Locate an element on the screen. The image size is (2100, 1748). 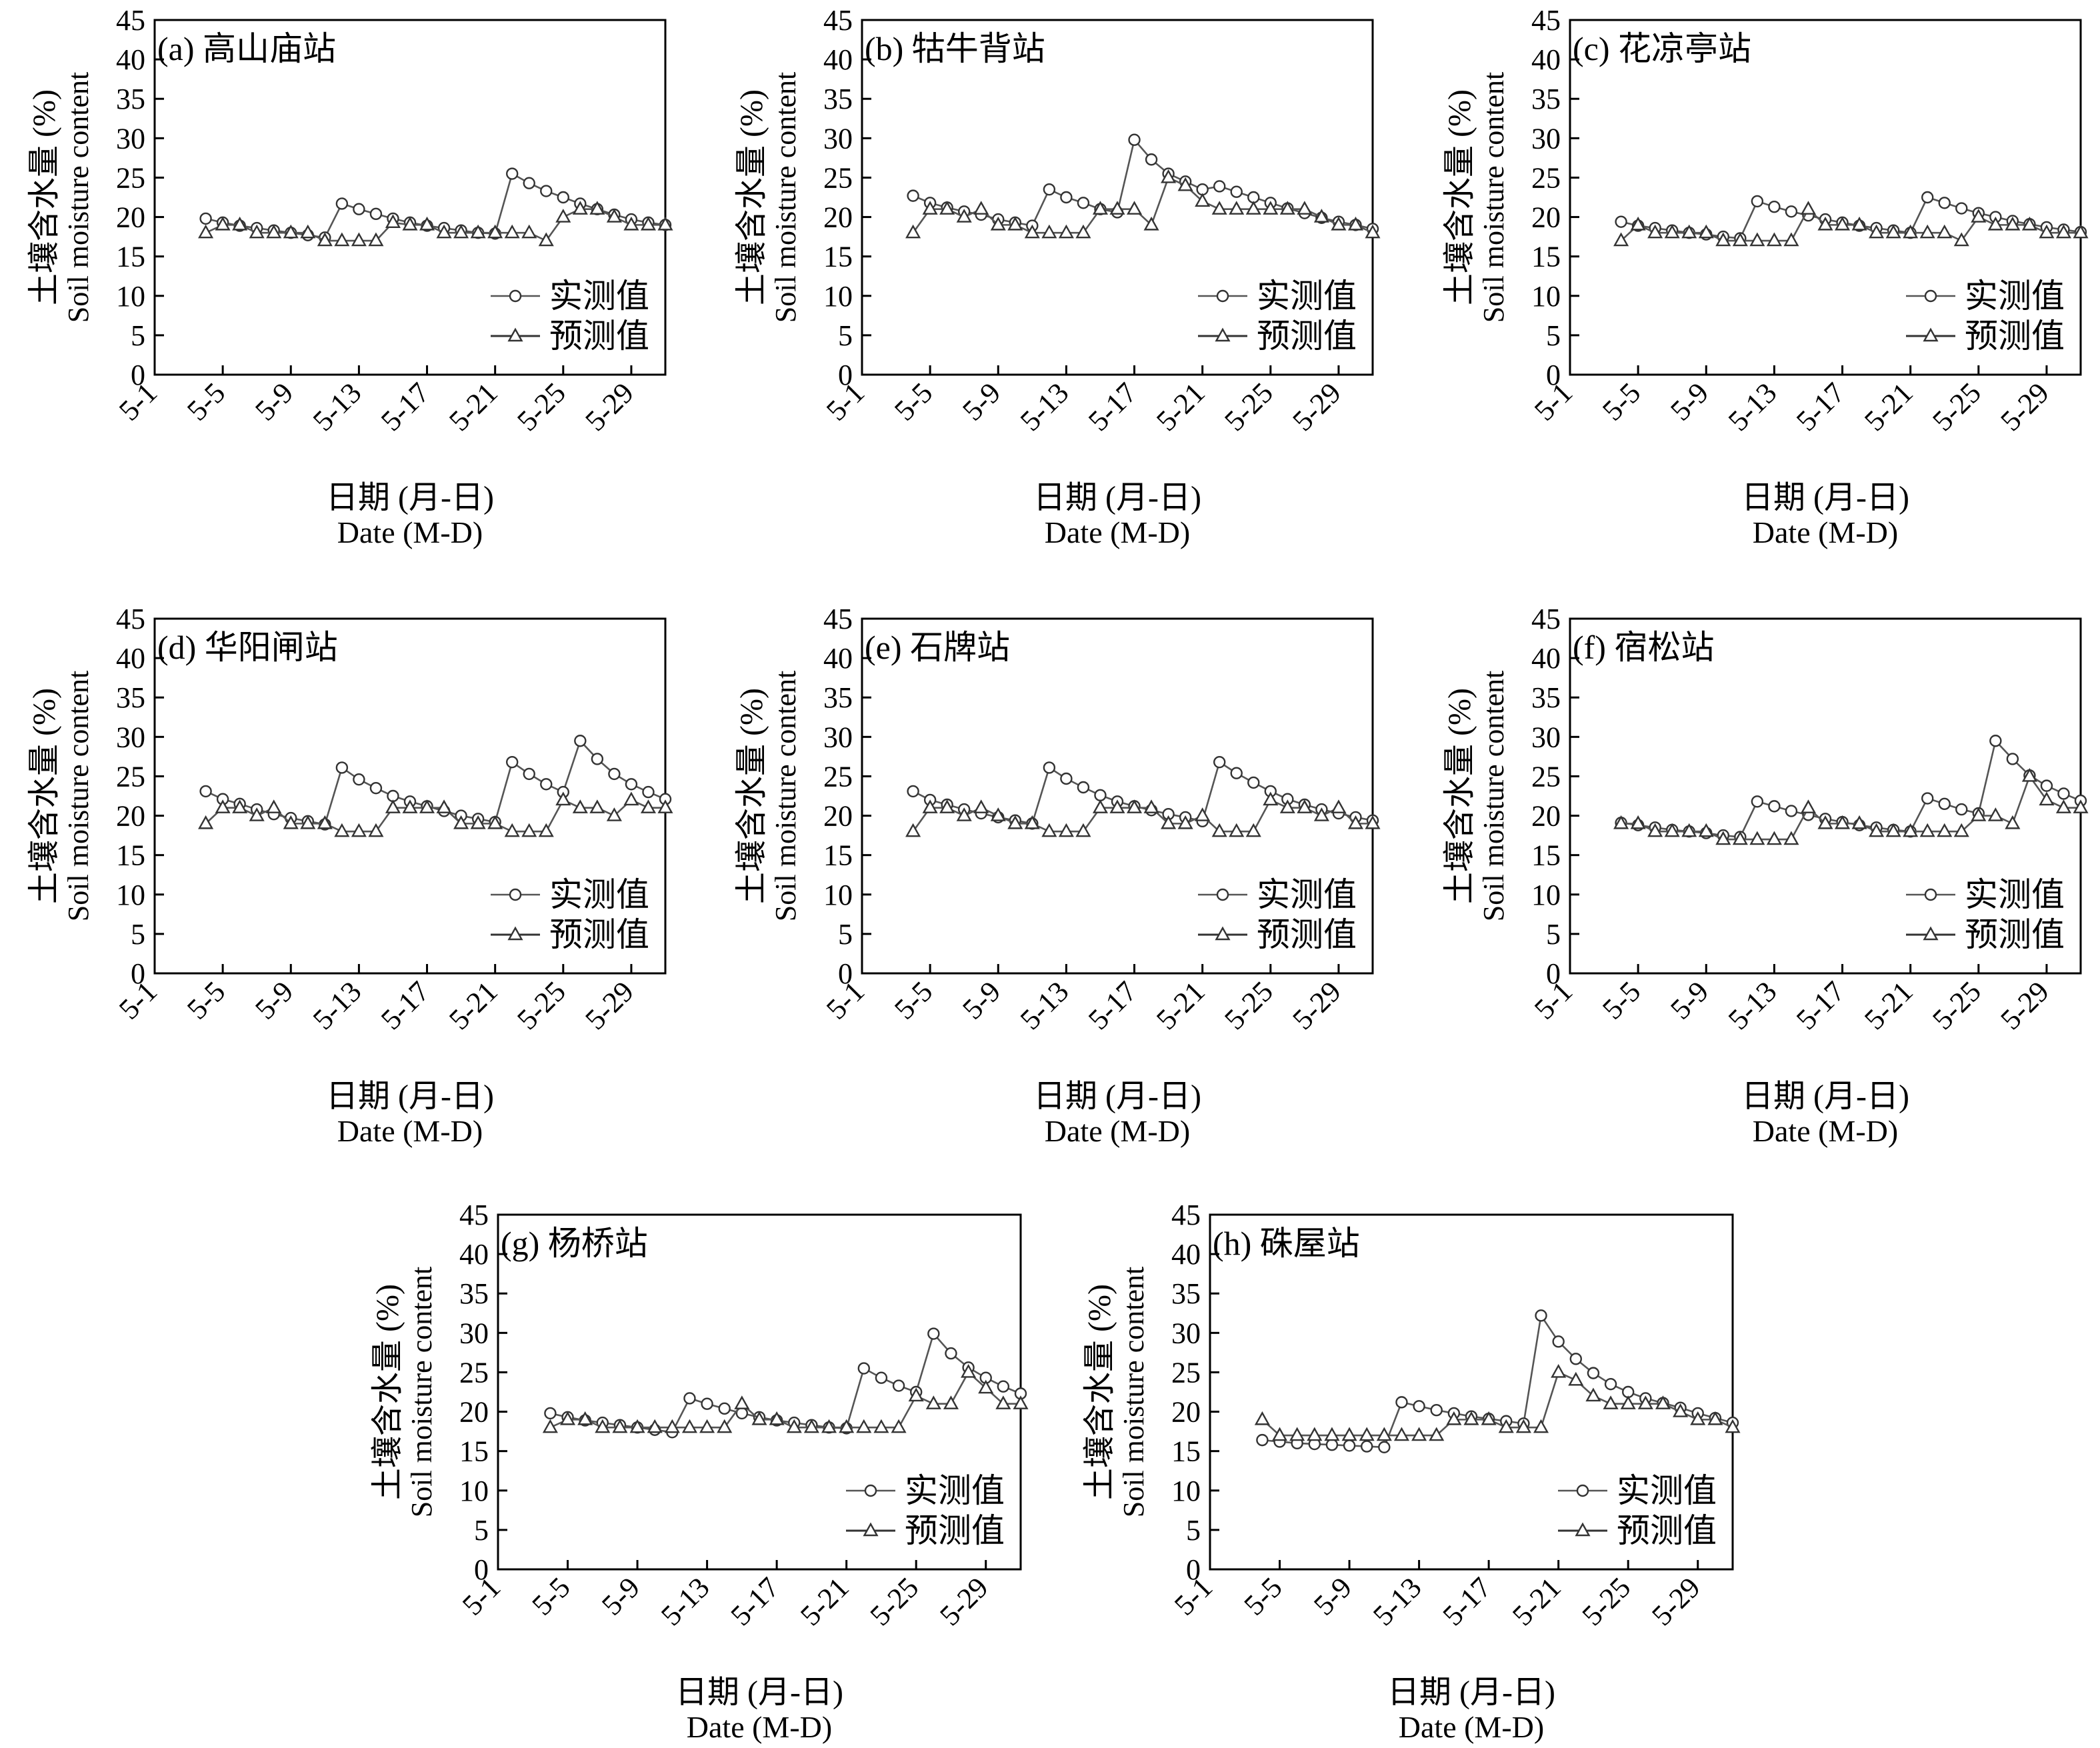
y-tick-label: 15 is located at coordinates (474, 1451).